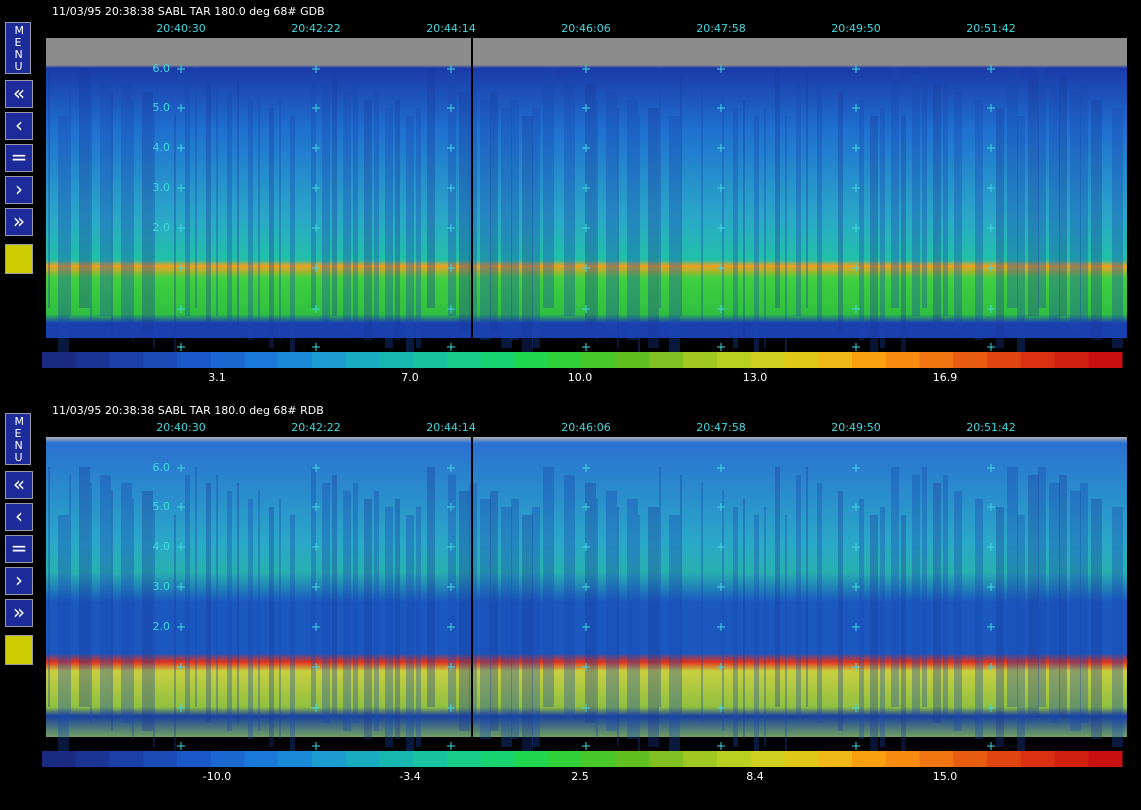  I want to click on height-label: 4.0, so click(162, 147).